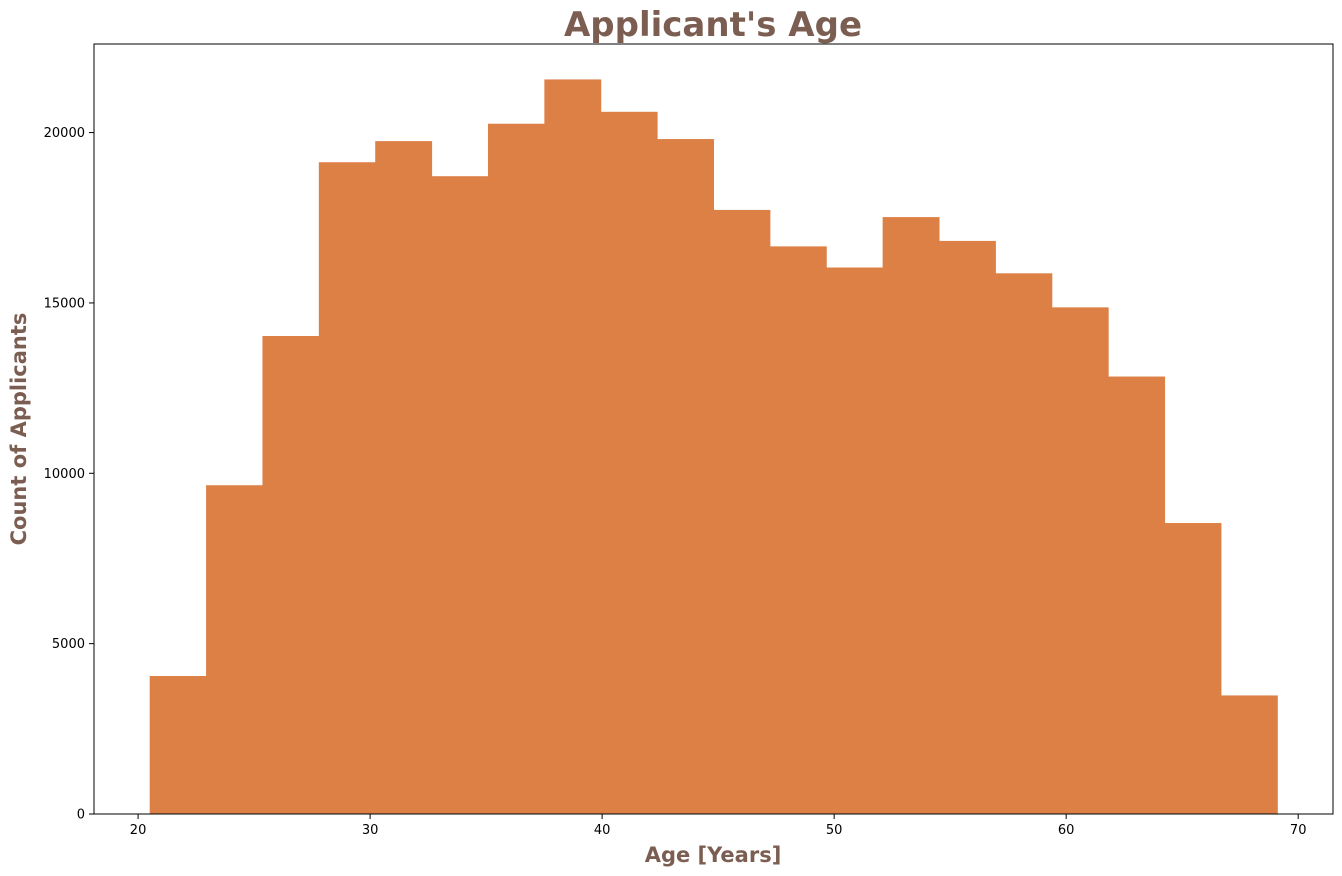 The height and width of the screenshot is (876, 1342). I want to click on x-axis-label: Age [Years], so click(713, 855).